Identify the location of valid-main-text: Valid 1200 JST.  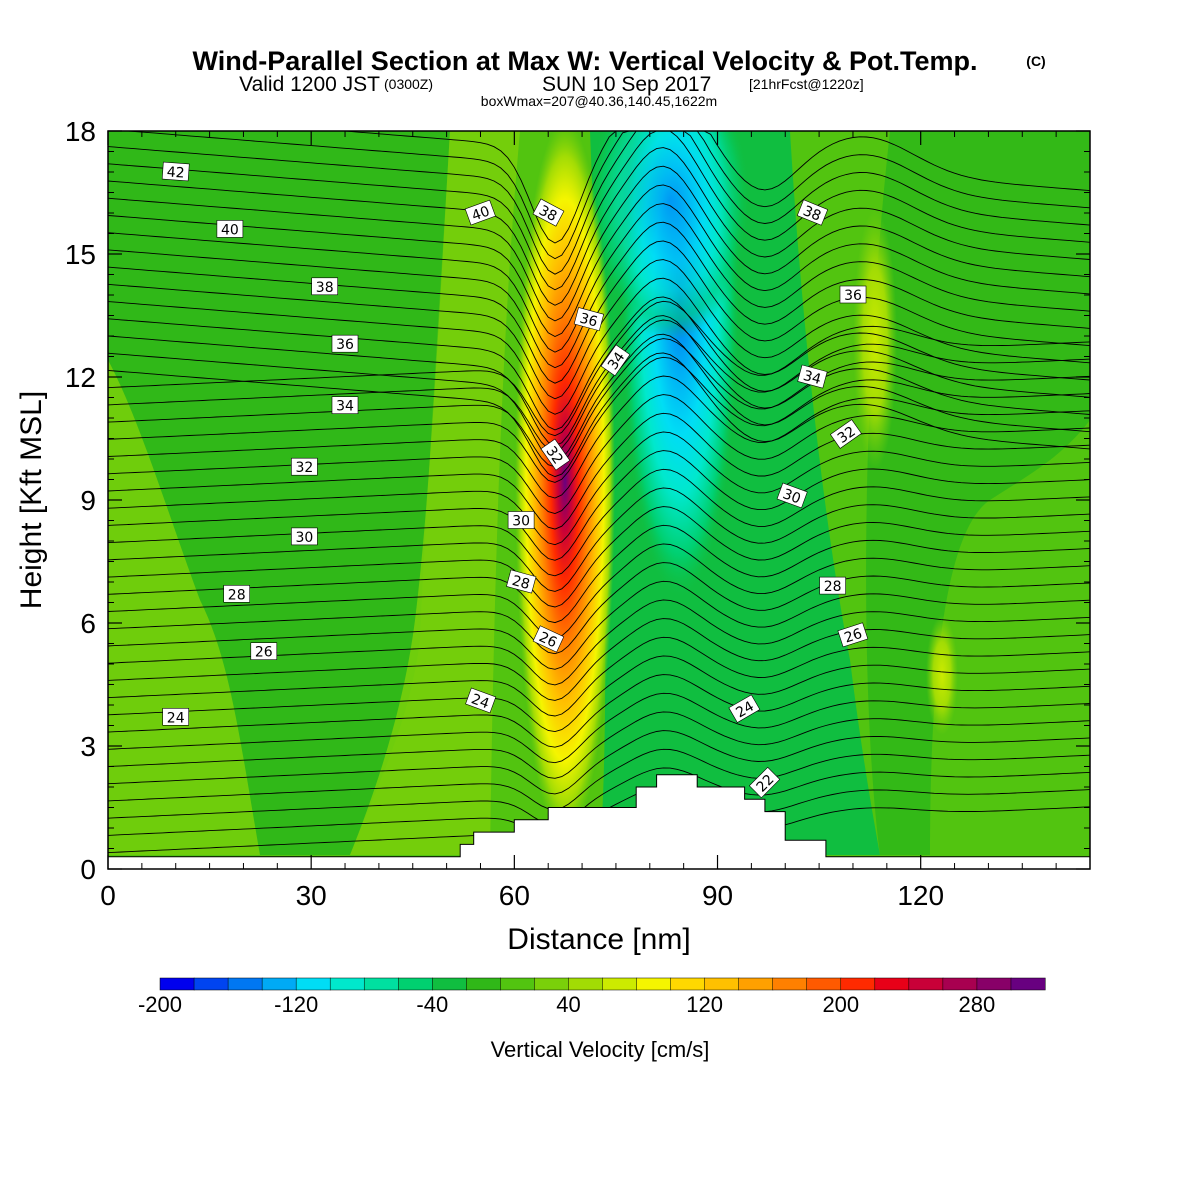
(309, 84).